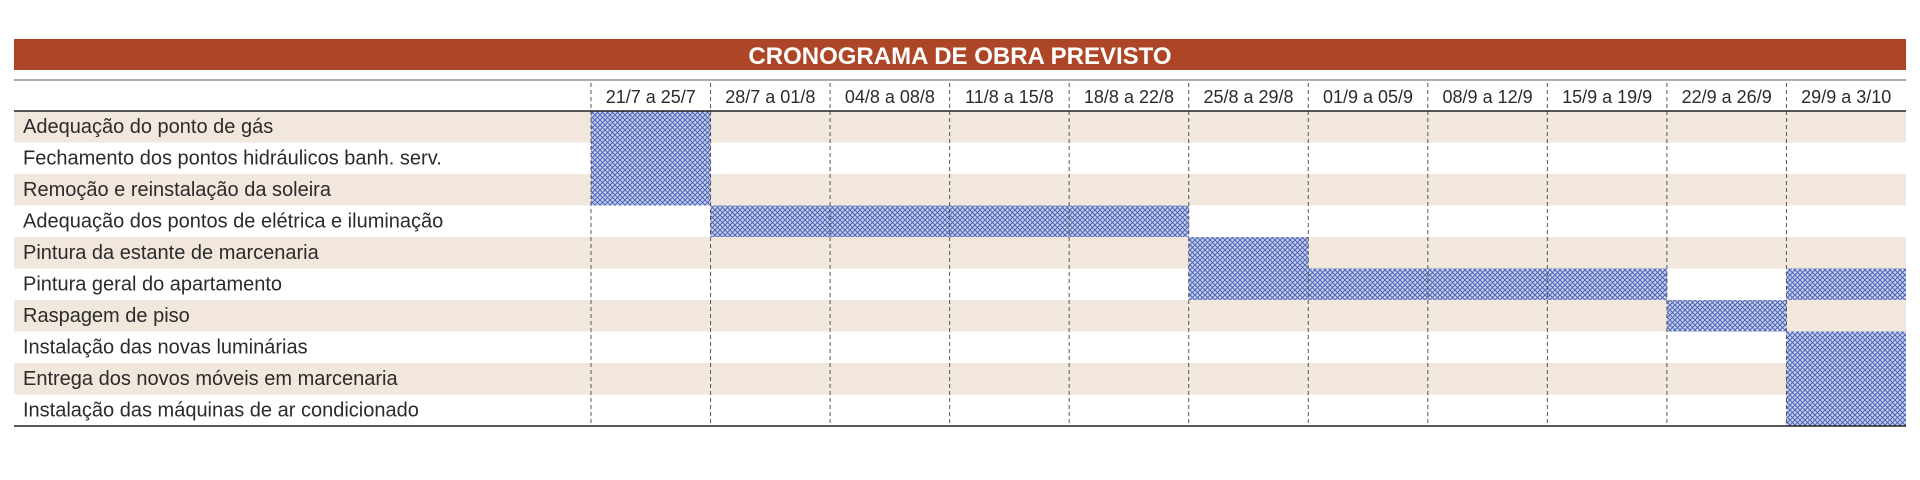 The image size is (1920, 480). I want to click on task-label: Adequação do ponto de gás, so click(148, 127).